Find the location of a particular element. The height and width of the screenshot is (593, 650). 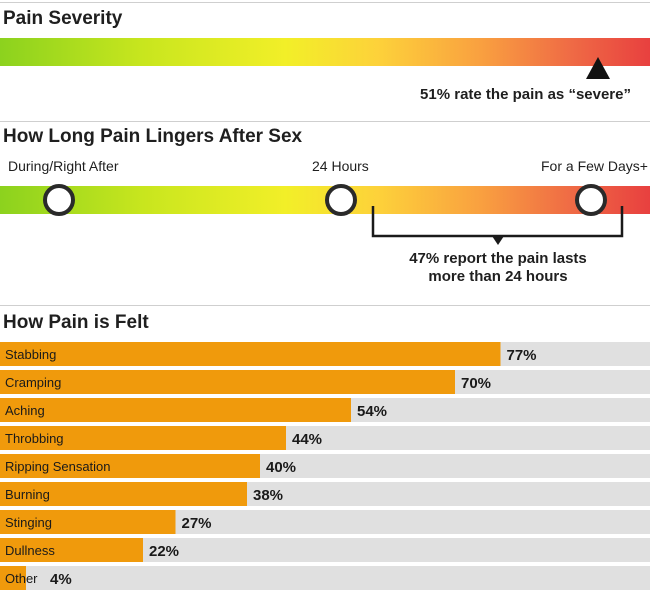

bracket-pointer-icon is located at coordinates (498, 240).